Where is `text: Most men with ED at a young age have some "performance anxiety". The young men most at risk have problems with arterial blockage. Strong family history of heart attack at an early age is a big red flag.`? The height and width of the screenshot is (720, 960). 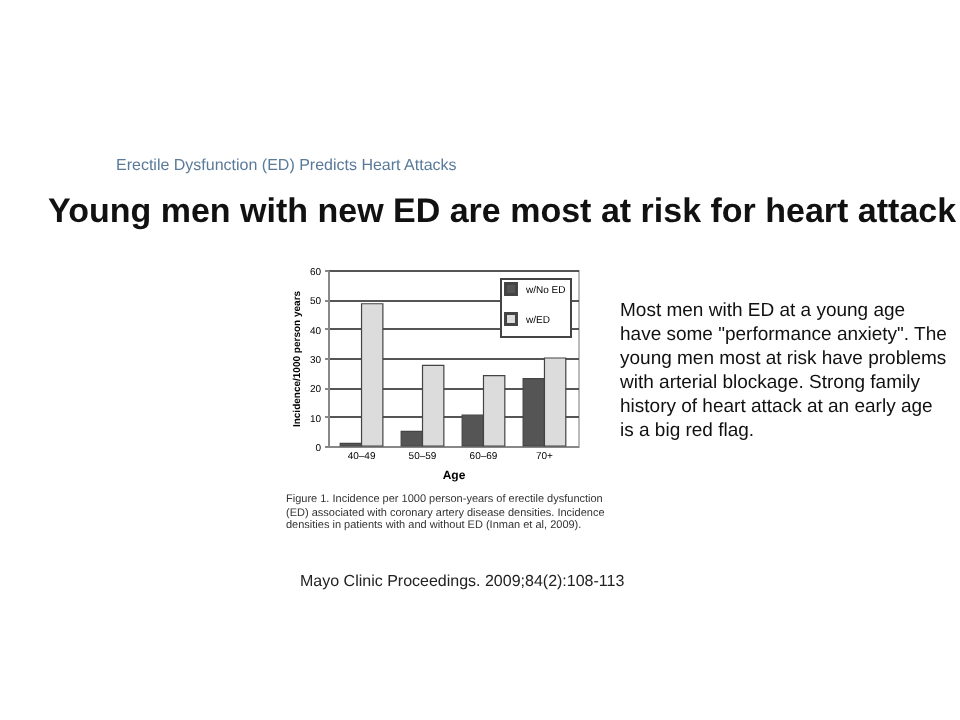 text: Most men with ED at a young age have some "performance anxiety". The young men most at risk have problems with arterial blockage. Strong family history of heart attack at an early age is a big red flag. is located at coordinates (784, 372).